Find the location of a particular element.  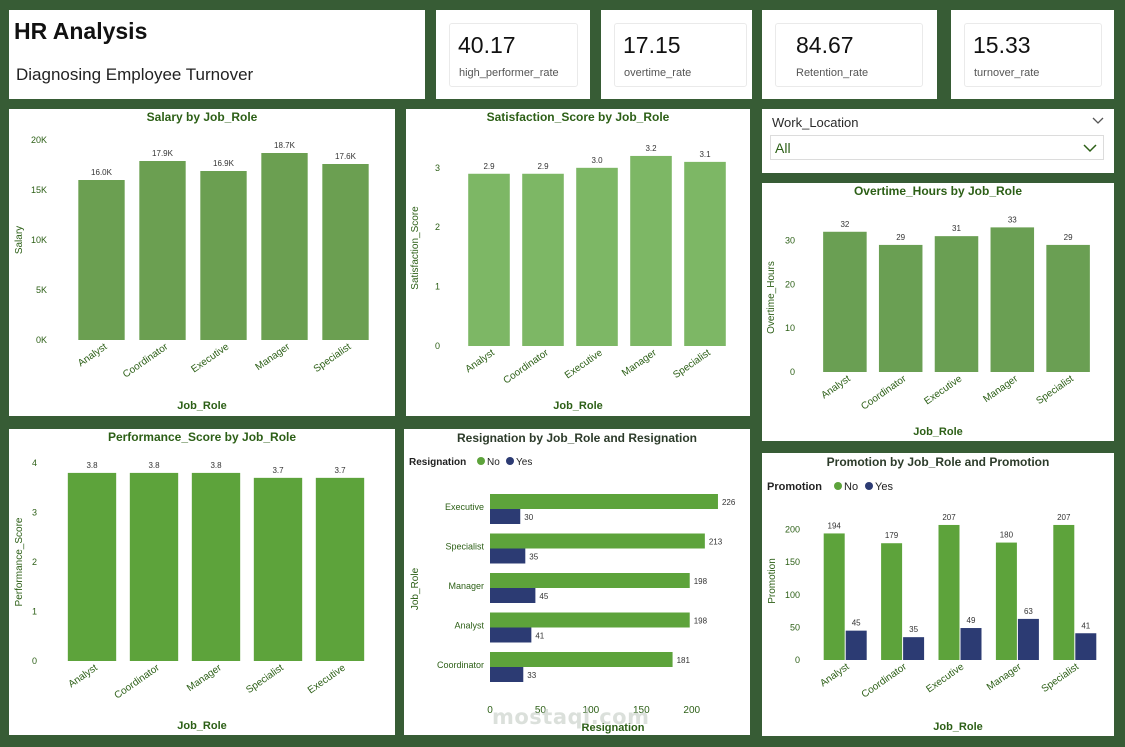

data-label: 194 is located at coordinates (835, 525).